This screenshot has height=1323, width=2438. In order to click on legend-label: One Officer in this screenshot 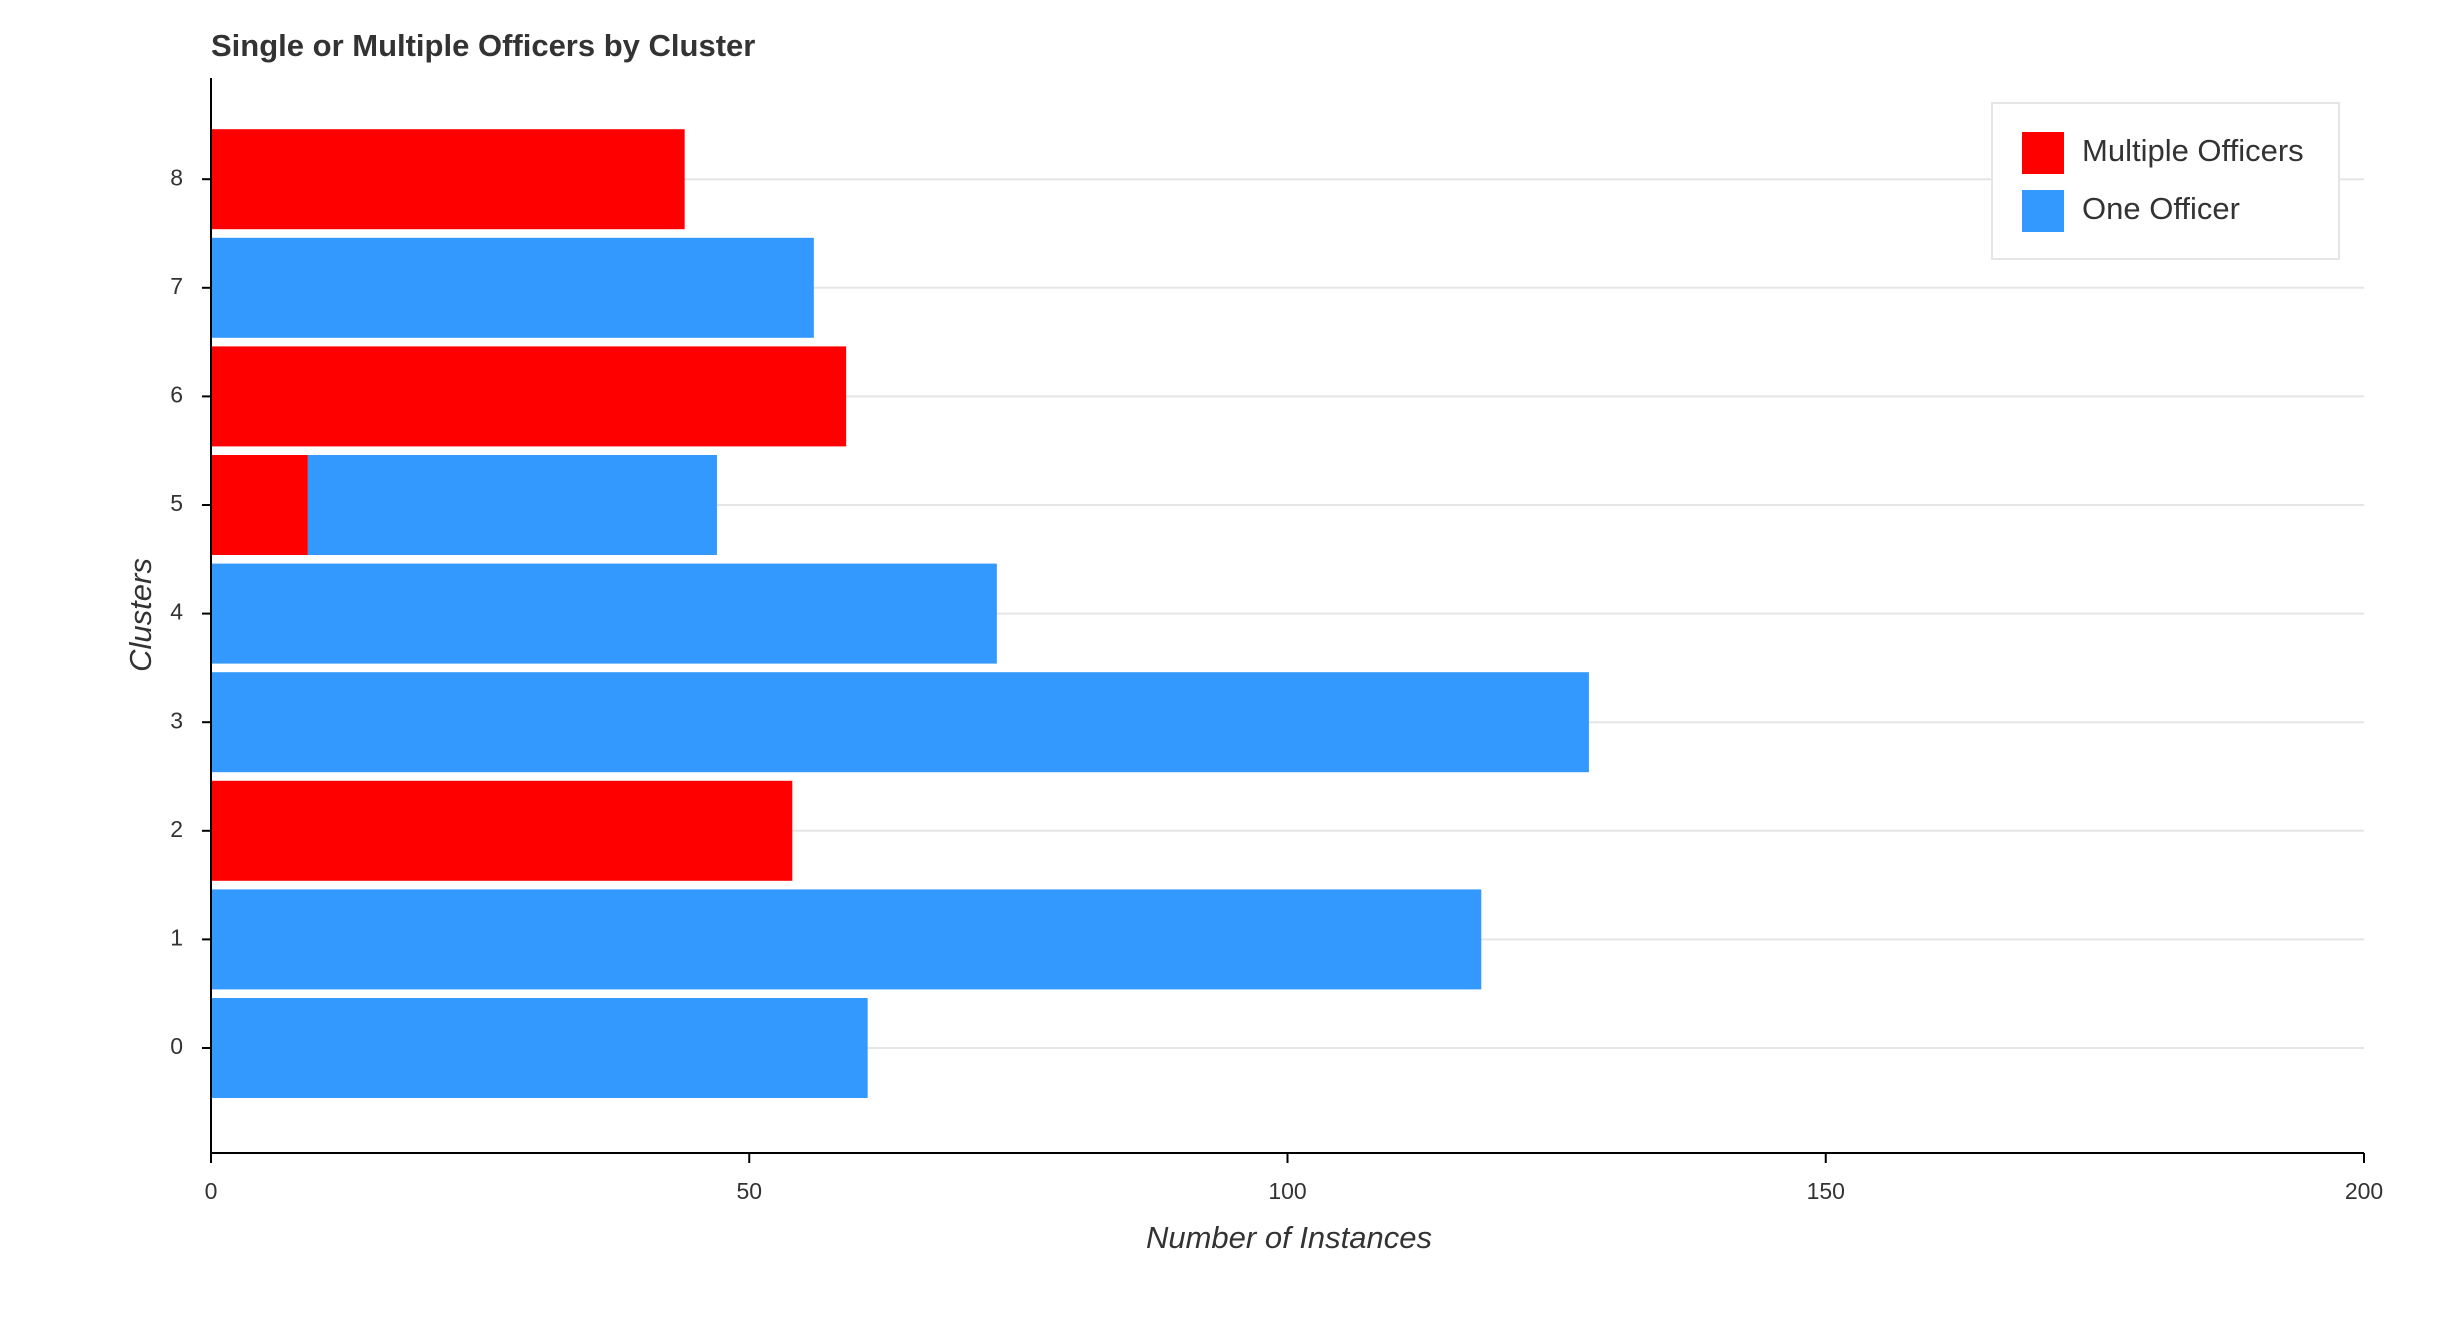, I will do `click(2161, 208)`.